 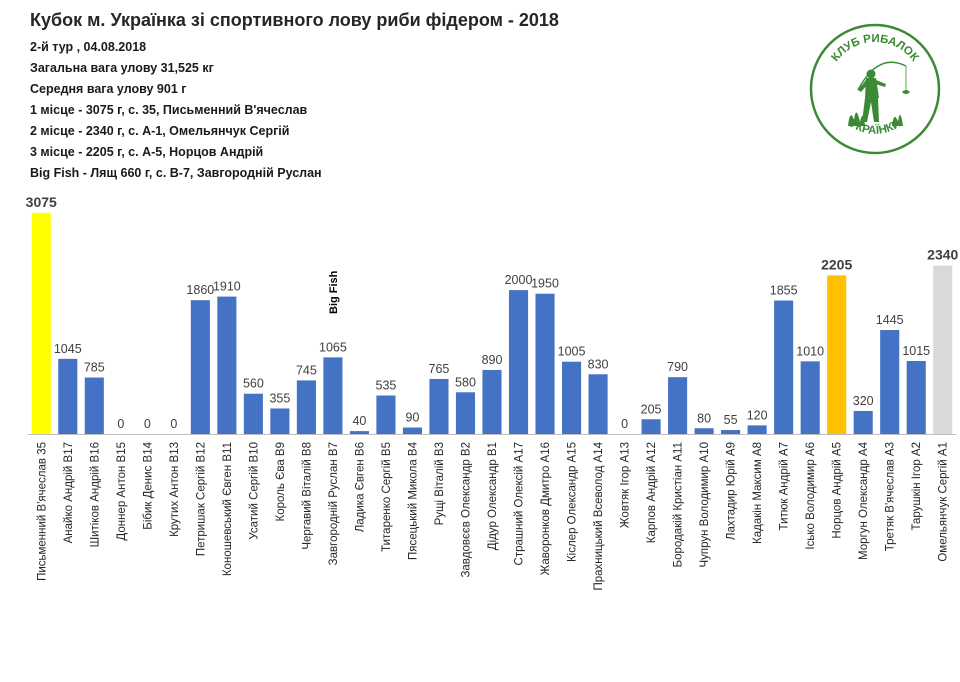 I want to click on data-label-13: 40, so click(x=359, y=421).